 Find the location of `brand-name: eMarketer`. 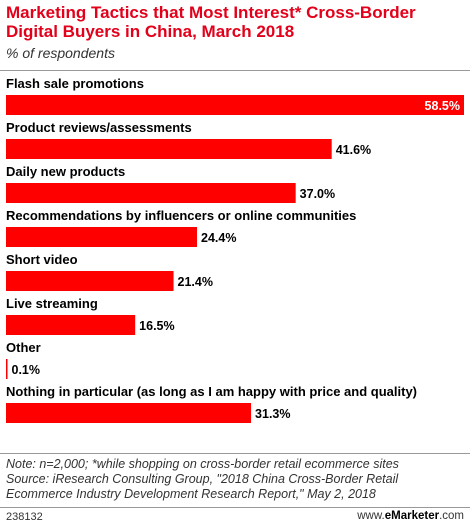

brand-name: eMarketer is located at coordinates (412, 516).